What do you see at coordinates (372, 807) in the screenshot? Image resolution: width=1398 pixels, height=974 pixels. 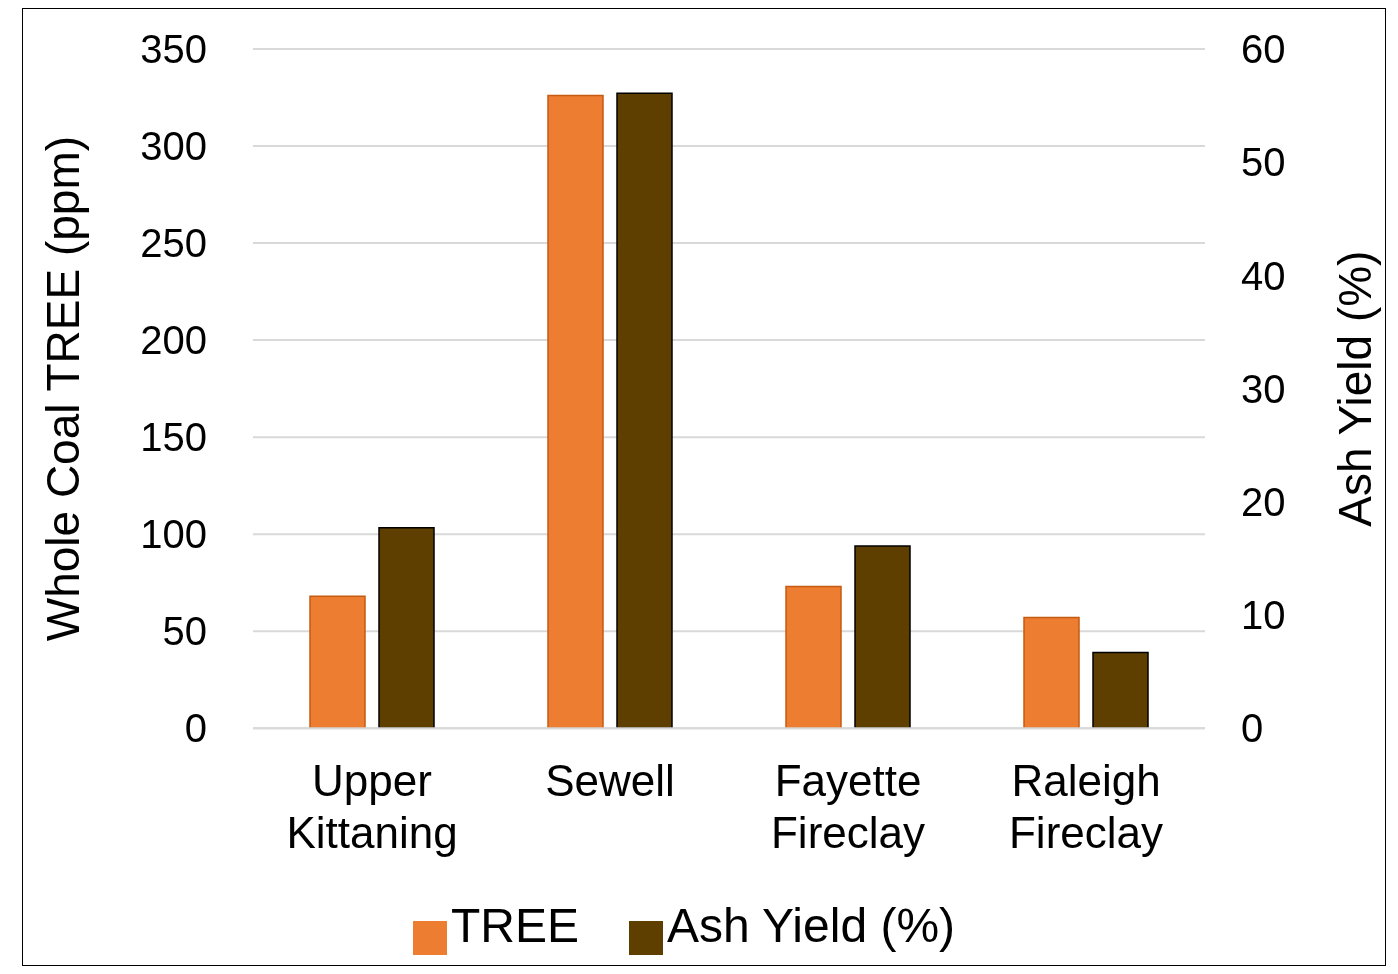 I see `x-tick-label: Upper Kittaning` at bounding box center [372, 807].